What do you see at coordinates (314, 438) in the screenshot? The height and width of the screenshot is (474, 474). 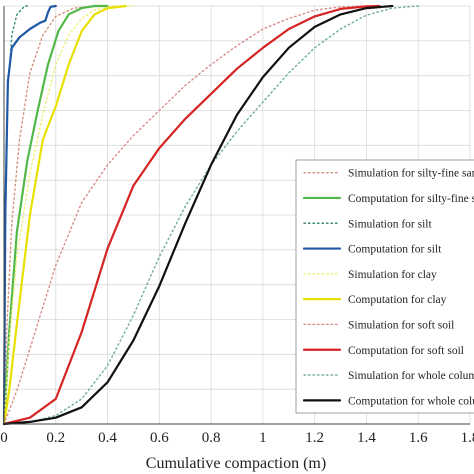 I see `x-tick-label: 1.2` at bounding box center [314, 438].